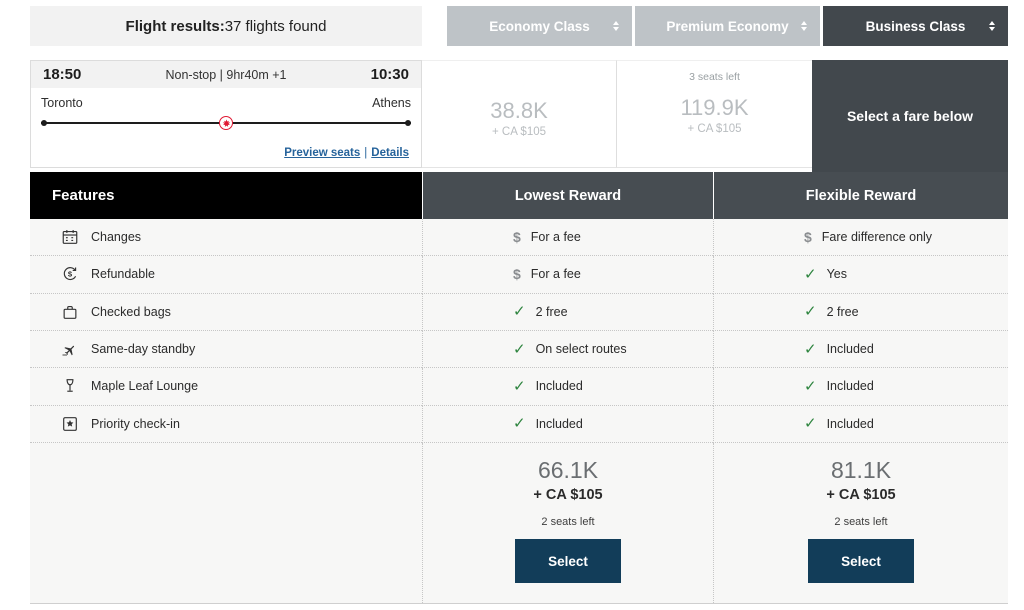 The width and height of the screenshot is (1024, 610). What do you see at coordinates (44, 123) in the screenshot?
I see `origin-dot` at bounding box center [44, 123].